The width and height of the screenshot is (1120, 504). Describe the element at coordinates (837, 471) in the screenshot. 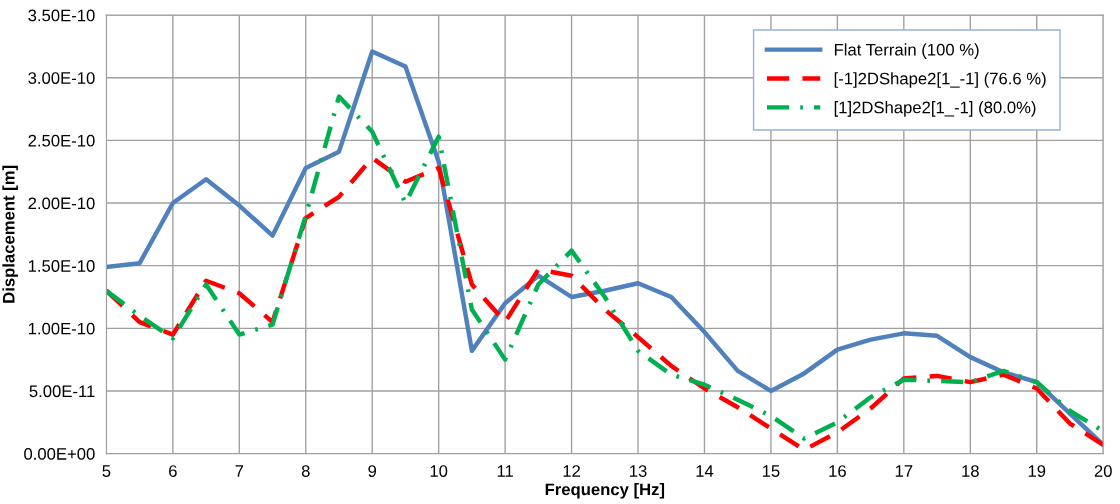

I see `x-tick-label: 16` at that location.